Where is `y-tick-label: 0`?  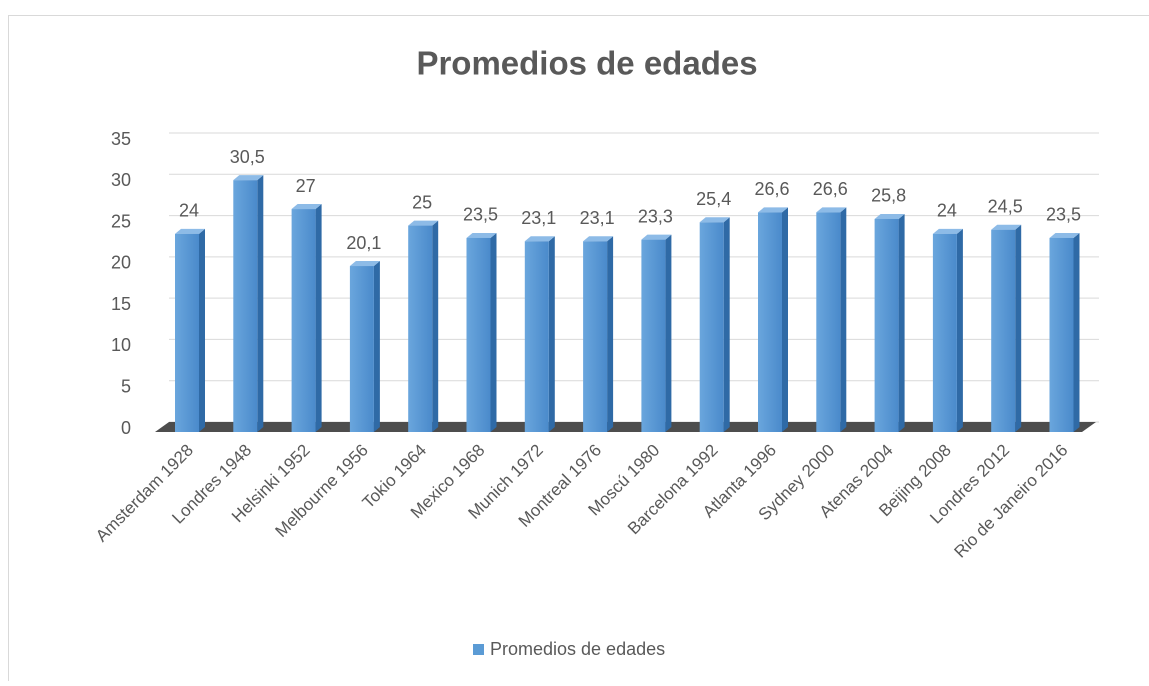
y-tick-label: 0 is located at coordinates (126, 428).